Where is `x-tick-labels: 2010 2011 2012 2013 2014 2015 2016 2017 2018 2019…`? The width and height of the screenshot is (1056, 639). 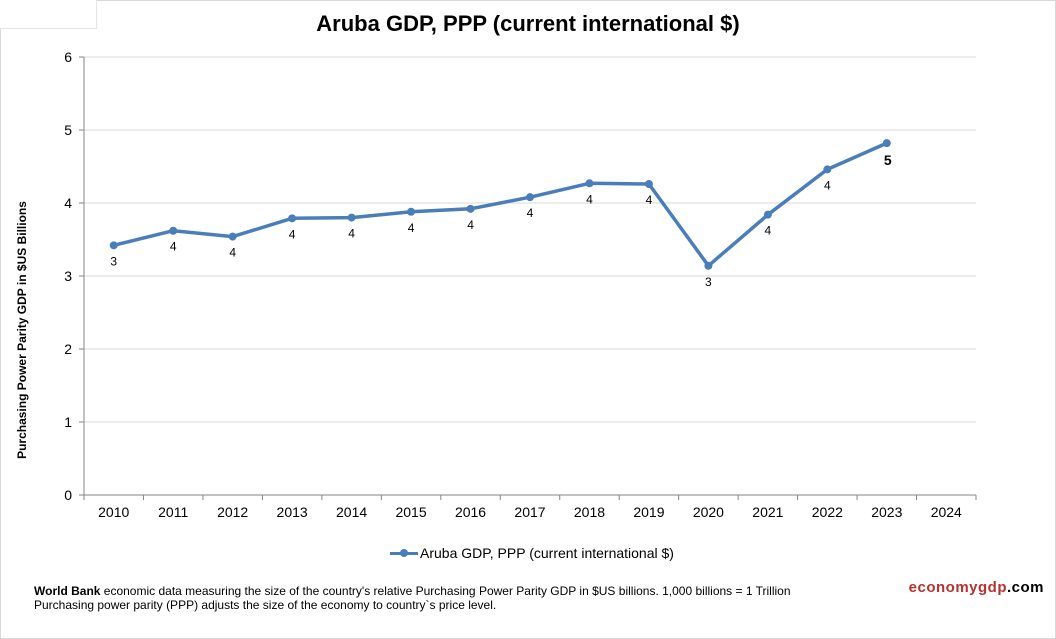 x-tick-labels: 2010 2011 2012 2013 2014 2015 2016 2017 2018 2019… is located at coordinates (530, 512).